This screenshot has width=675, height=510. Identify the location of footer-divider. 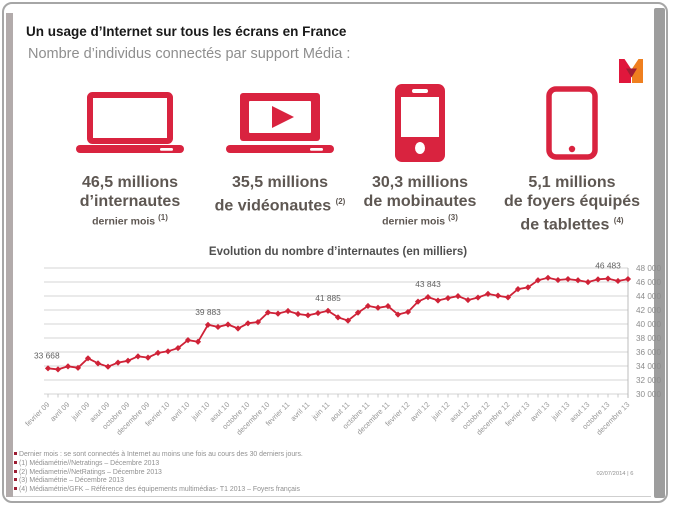
(332, 496).